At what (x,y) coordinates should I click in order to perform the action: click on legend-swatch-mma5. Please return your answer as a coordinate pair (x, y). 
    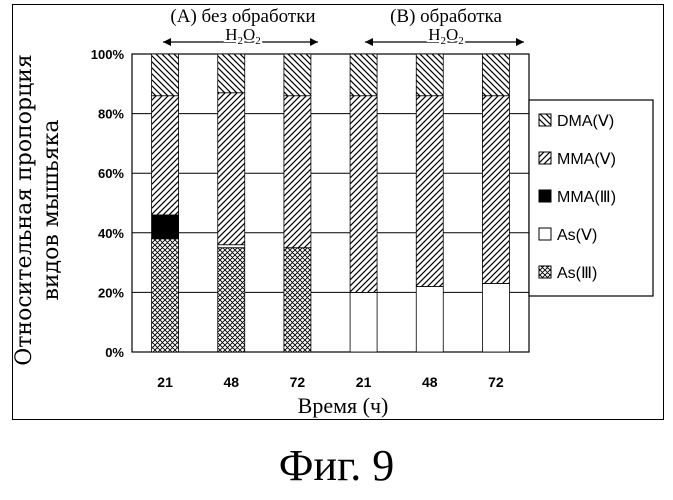
    Looking at the image, I should click on (545, 158).